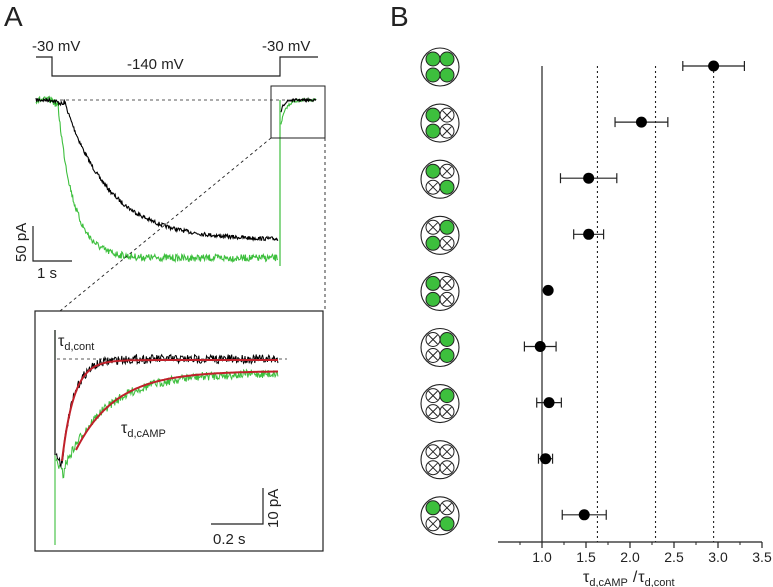 This screenshot has height=587, width=773. I want to click on zoom-box, so click(298, 112).